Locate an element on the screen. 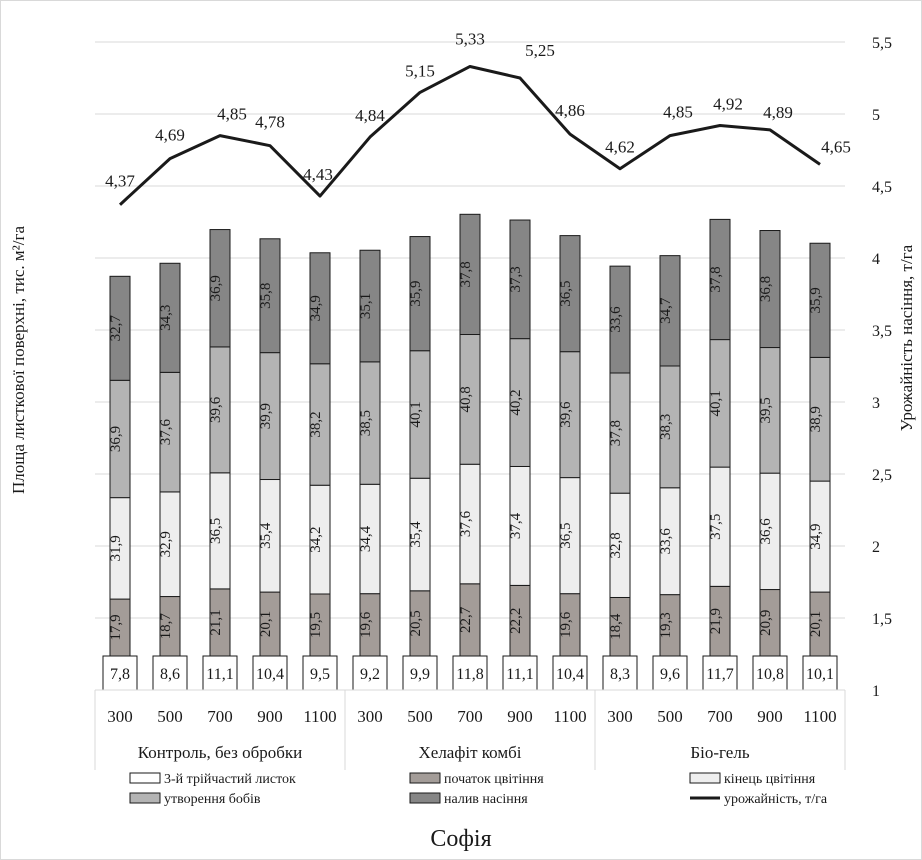 This screenshot has height=860, width=922. bar-value-label: 39,6 is located at coordinates (216, 409).